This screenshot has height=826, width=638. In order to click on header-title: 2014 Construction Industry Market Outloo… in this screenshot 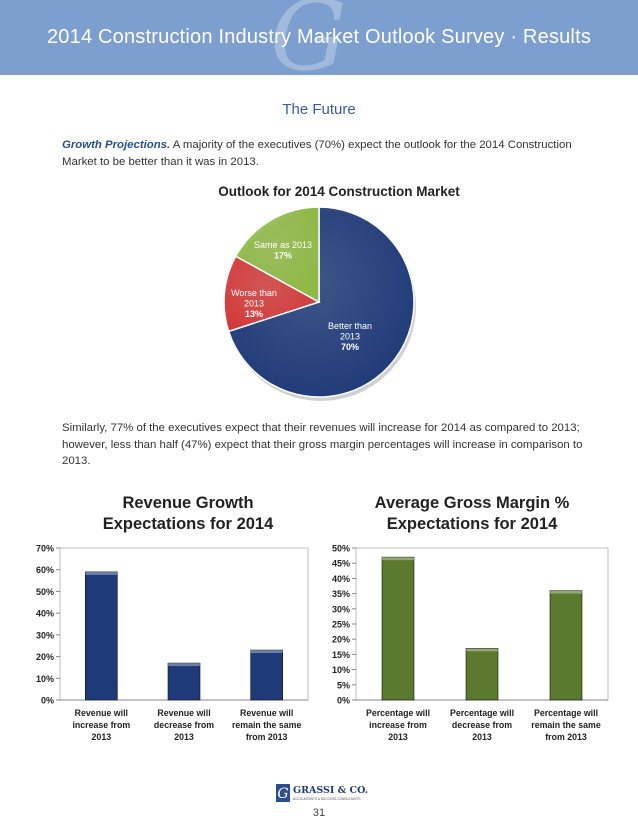, I will do `click(319, 37)`.